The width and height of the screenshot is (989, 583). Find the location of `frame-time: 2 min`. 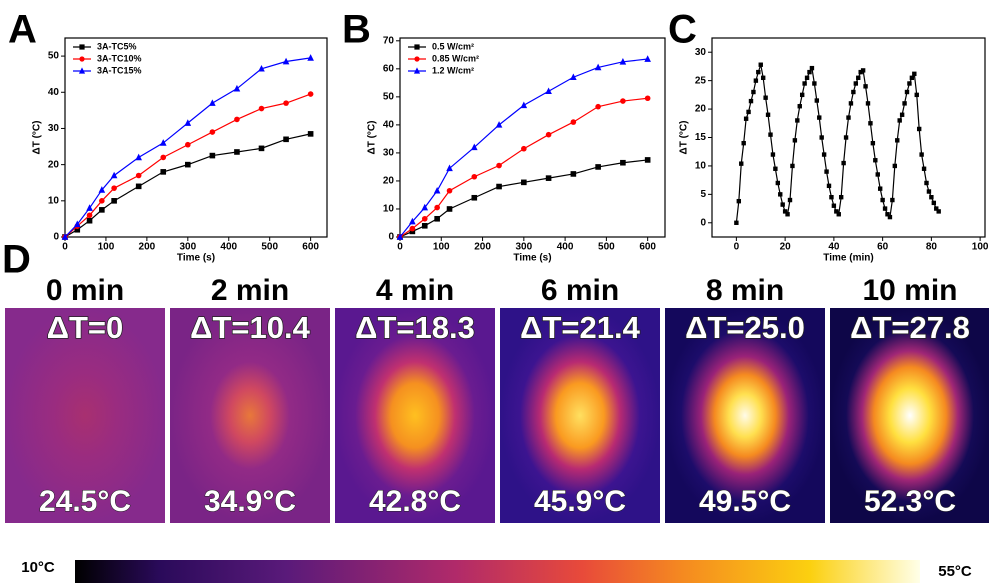

frame-time: 2 min is located at coordinates (250, 290).